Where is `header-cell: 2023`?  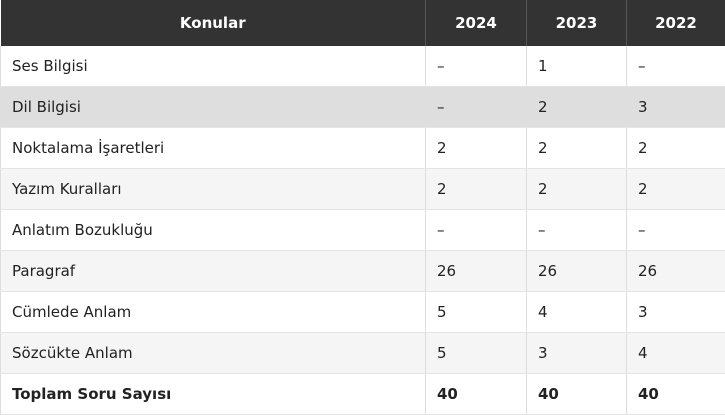 header-cell: 2023 is located at coordinates (577, 23).